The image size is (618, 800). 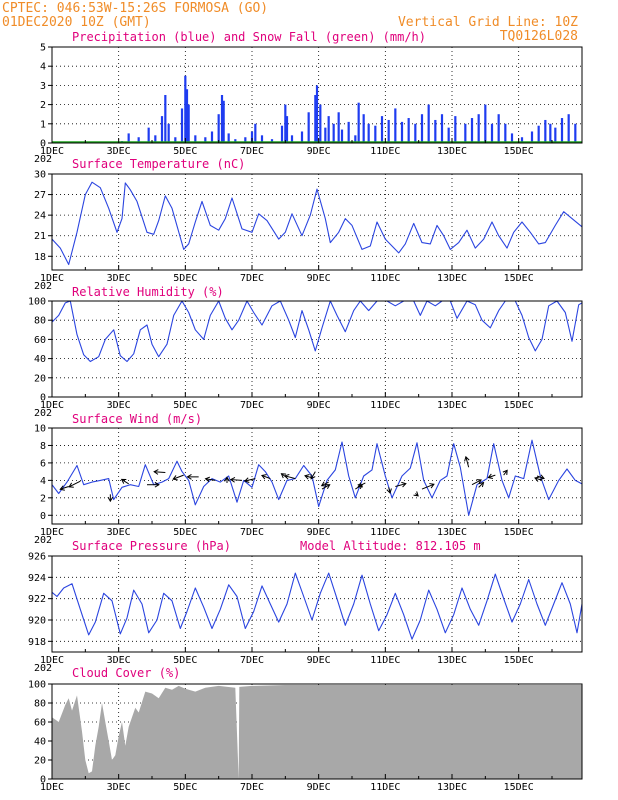 What do you see at coordinates (317, 732) in the screenshot?
I see `cloud-cover-area` at bounding box center [317, 732].